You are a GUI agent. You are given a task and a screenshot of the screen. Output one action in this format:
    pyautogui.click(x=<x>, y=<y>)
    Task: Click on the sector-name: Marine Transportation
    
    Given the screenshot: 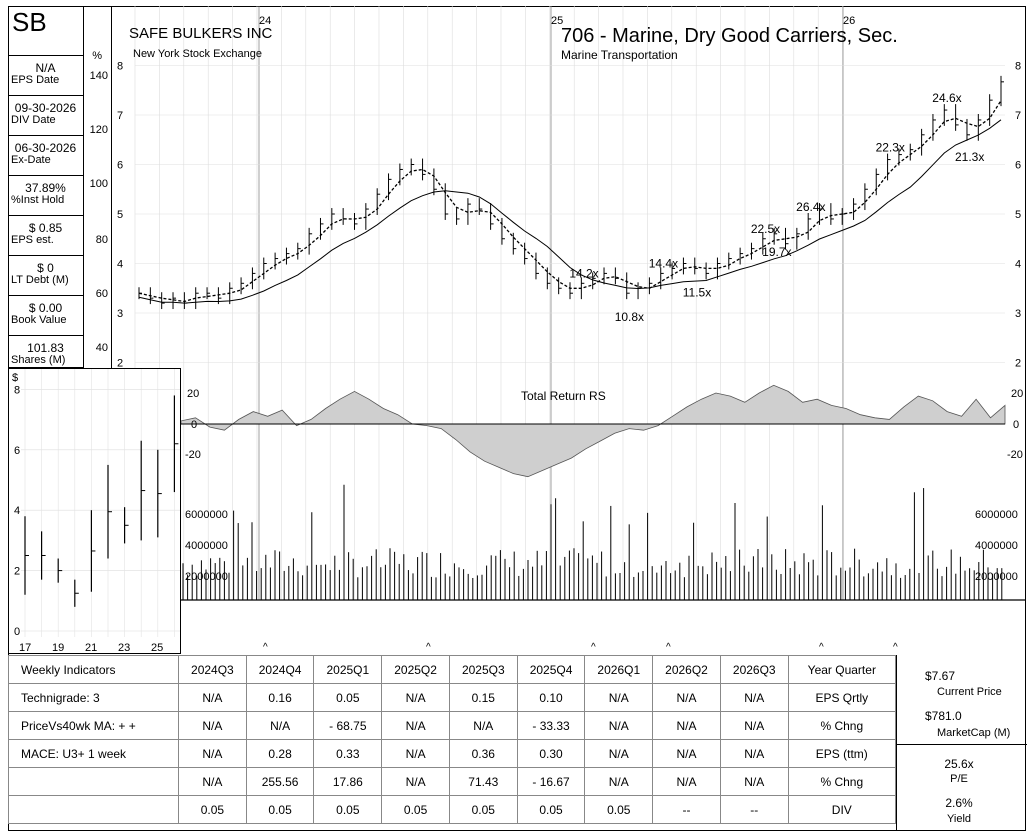 What is the action you would take?
    pyautogui.click(x=619, y=55)
    